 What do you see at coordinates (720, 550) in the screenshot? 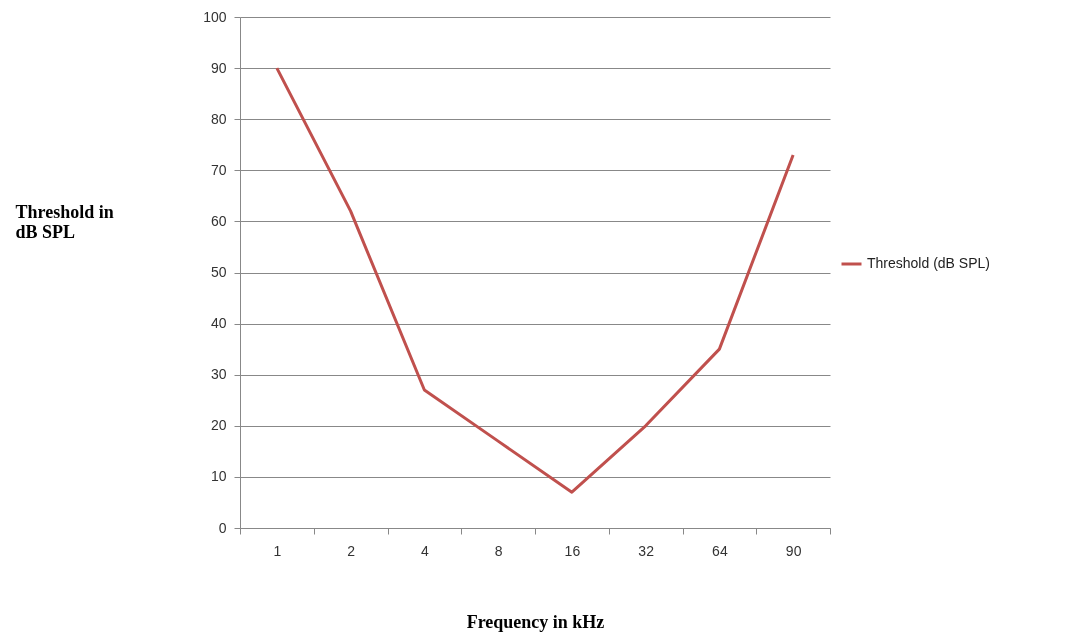
I see `x-tick-label: 64` at bounding box center [720, 550].